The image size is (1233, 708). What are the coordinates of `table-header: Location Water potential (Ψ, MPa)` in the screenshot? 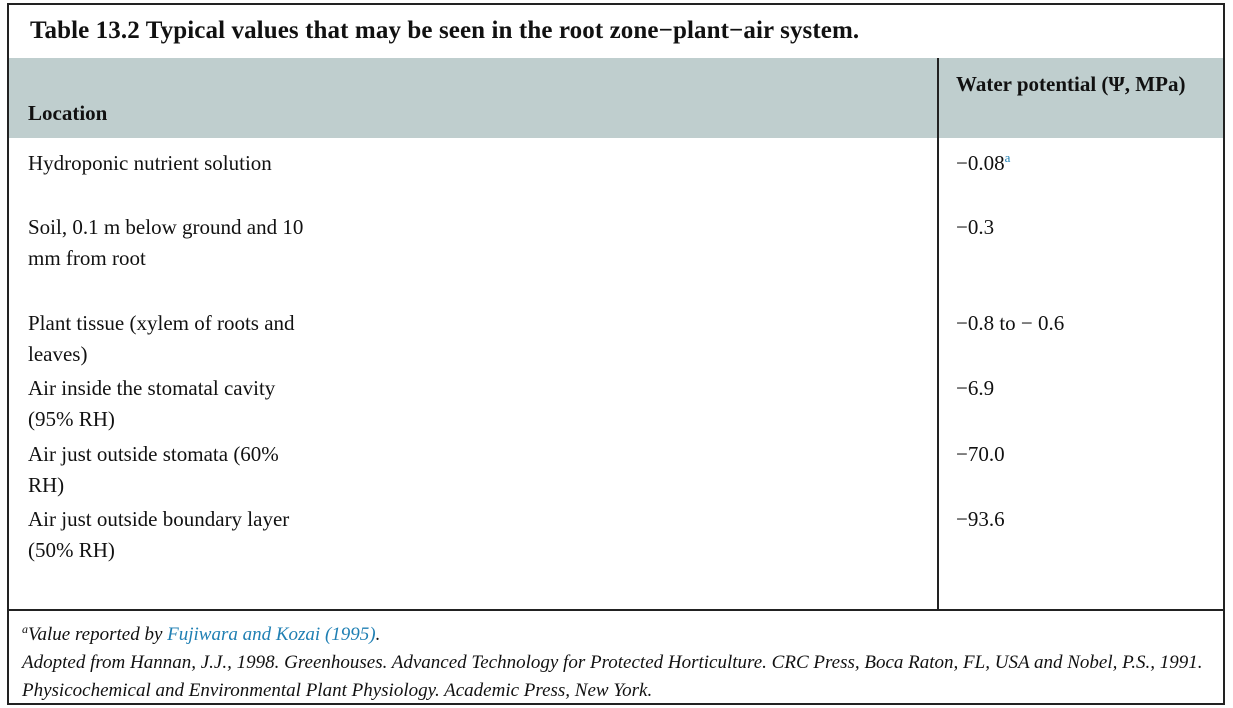 It's located at (616, 98).